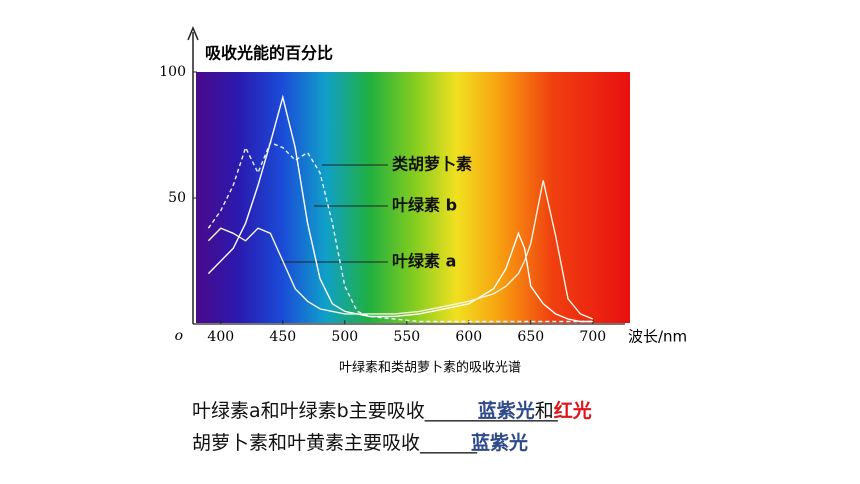  What do you see at coordinates (179, 336) in the screenshot?
I see `y-tick-label: o` at bounding box center [179, 336].